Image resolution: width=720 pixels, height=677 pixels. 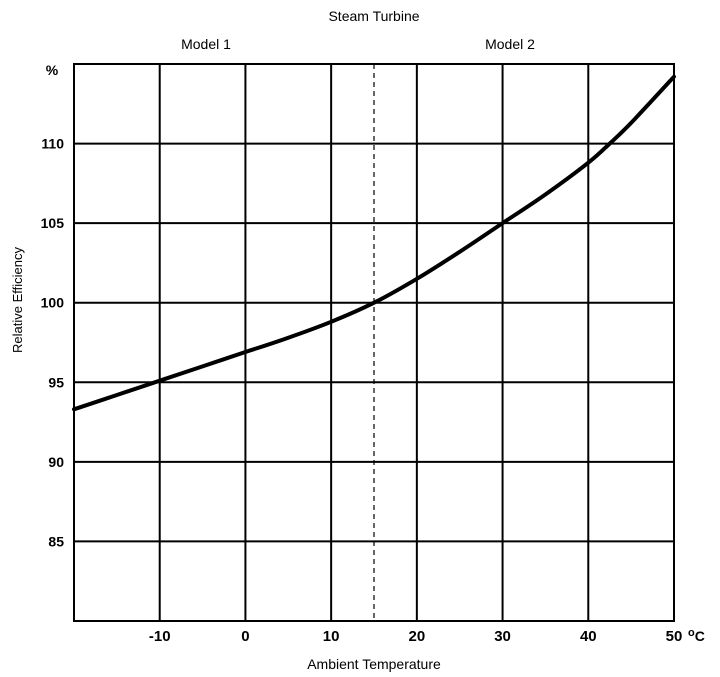 What do you see at coordinates (588, 636) in the screenshot?
I see `x-tick-label: 40` at bounding box center [588, 636].